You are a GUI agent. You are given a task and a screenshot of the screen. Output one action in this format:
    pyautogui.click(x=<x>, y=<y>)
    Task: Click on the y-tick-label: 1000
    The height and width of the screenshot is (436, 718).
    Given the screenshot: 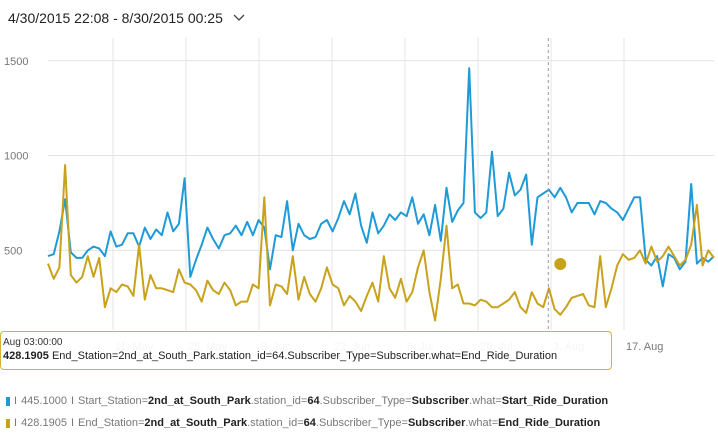 What is the action you would take?
    pyautogui.click(x=16, y=157)
    